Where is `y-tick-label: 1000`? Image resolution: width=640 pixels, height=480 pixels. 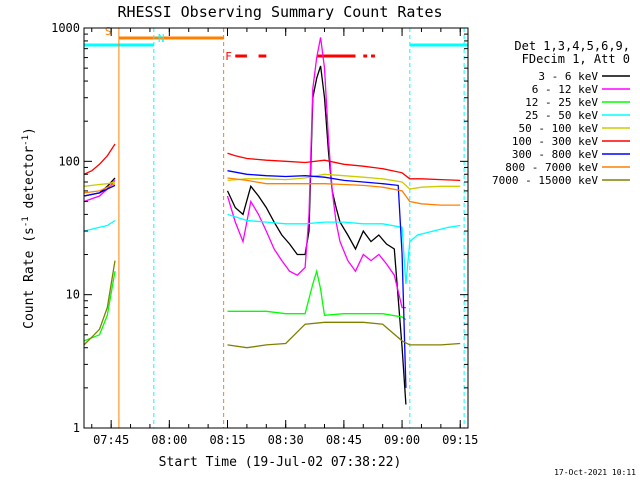
y-tick-label: 1000 is located at coordinates (65, 28).